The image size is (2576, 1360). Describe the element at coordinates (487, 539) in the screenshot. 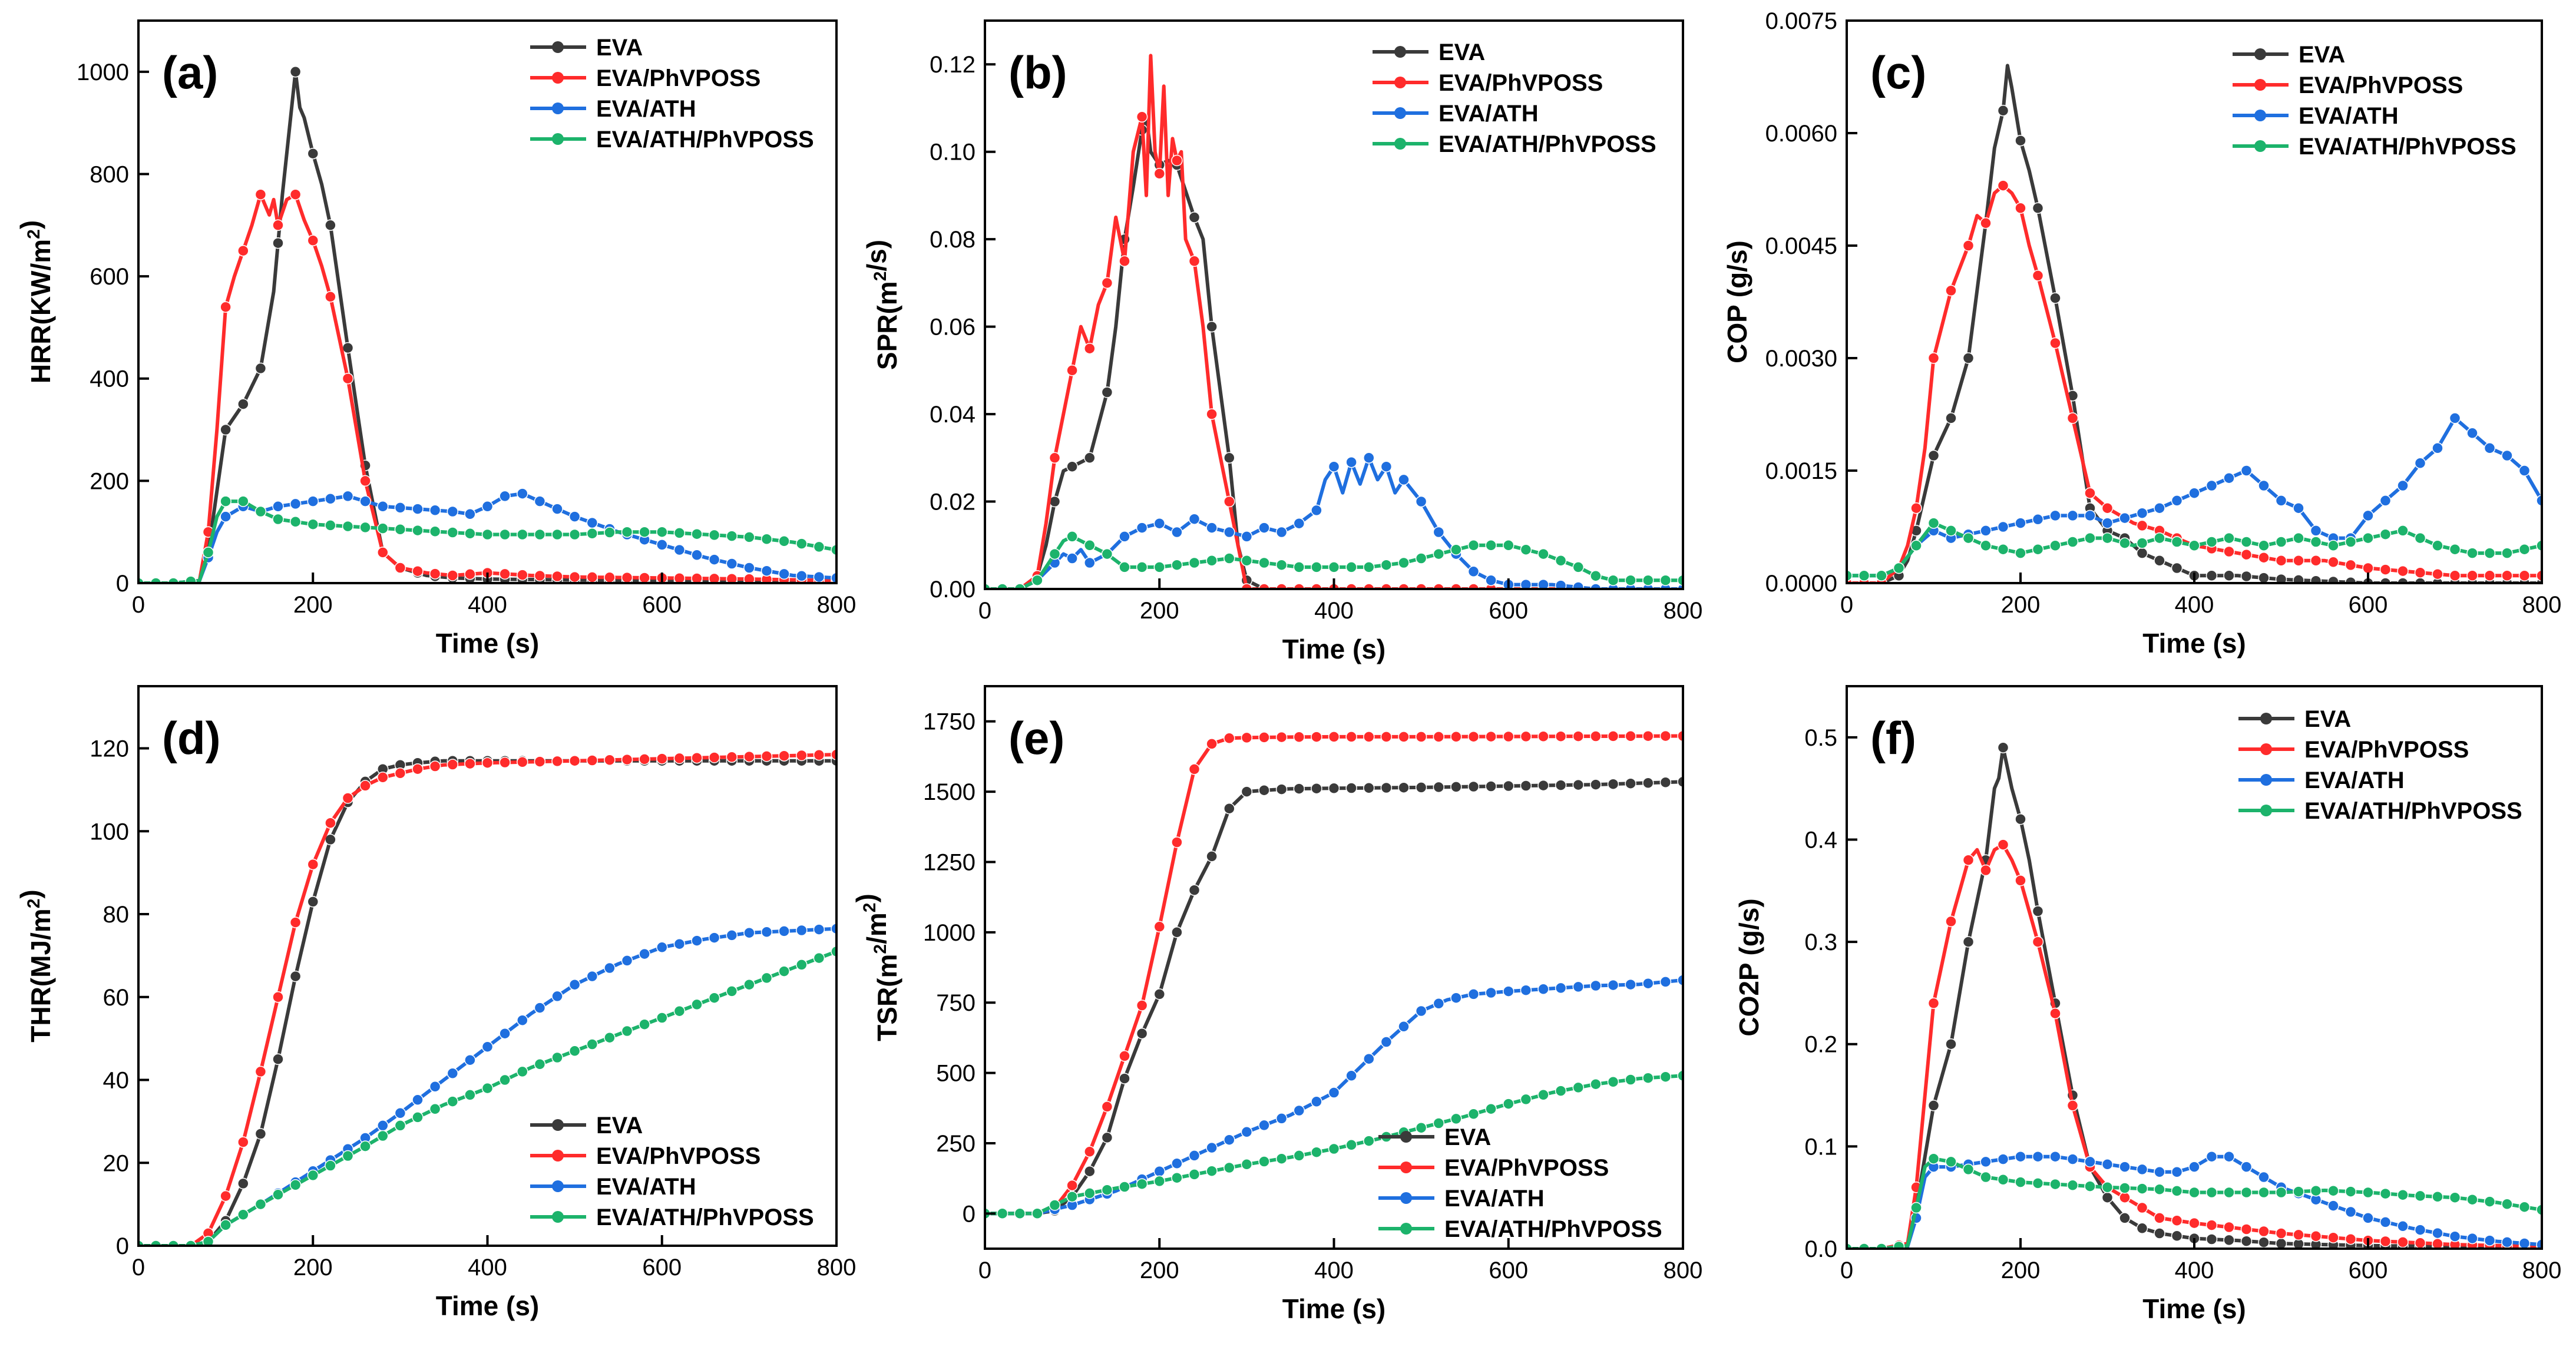

I see `series-eva-ath-phvposs` at that location.